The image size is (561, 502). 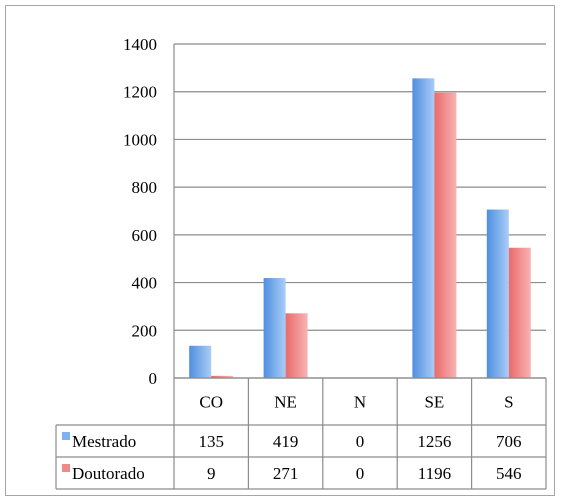 What do you see at coordinates (508, 402) in the screenshot?
I see `category-label: S` at bounding box center [508, 402].